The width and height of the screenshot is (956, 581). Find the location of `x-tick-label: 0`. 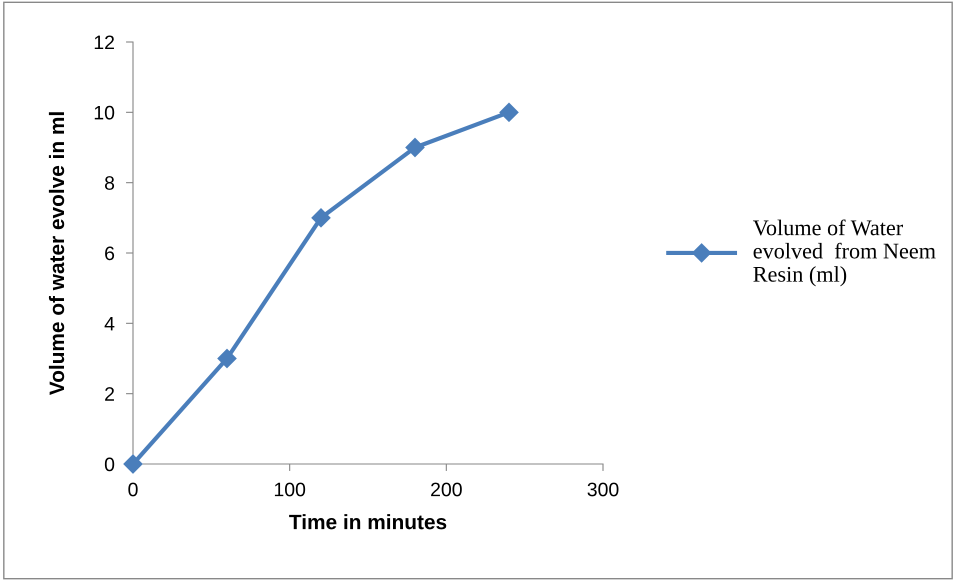

x-tick-label: 0 is located at coordinates (133, 489).